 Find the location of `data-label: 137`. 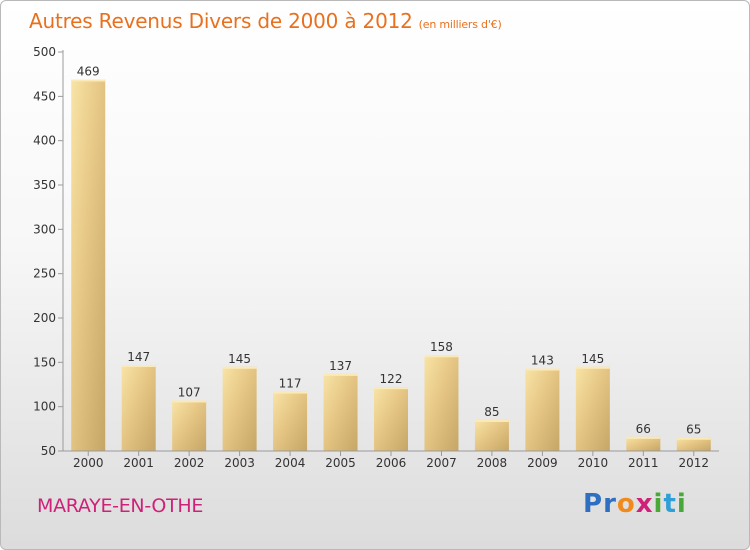

data-label: 137 is located at coordinates (340, 366).